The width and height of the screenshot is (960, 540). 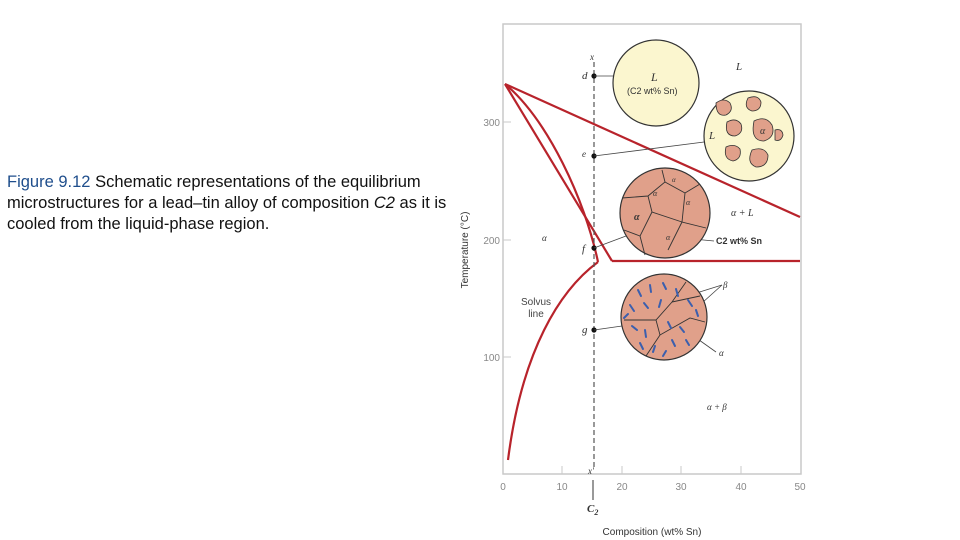 I want to click on x-tick-50: 50, so click(x=800, y=487).